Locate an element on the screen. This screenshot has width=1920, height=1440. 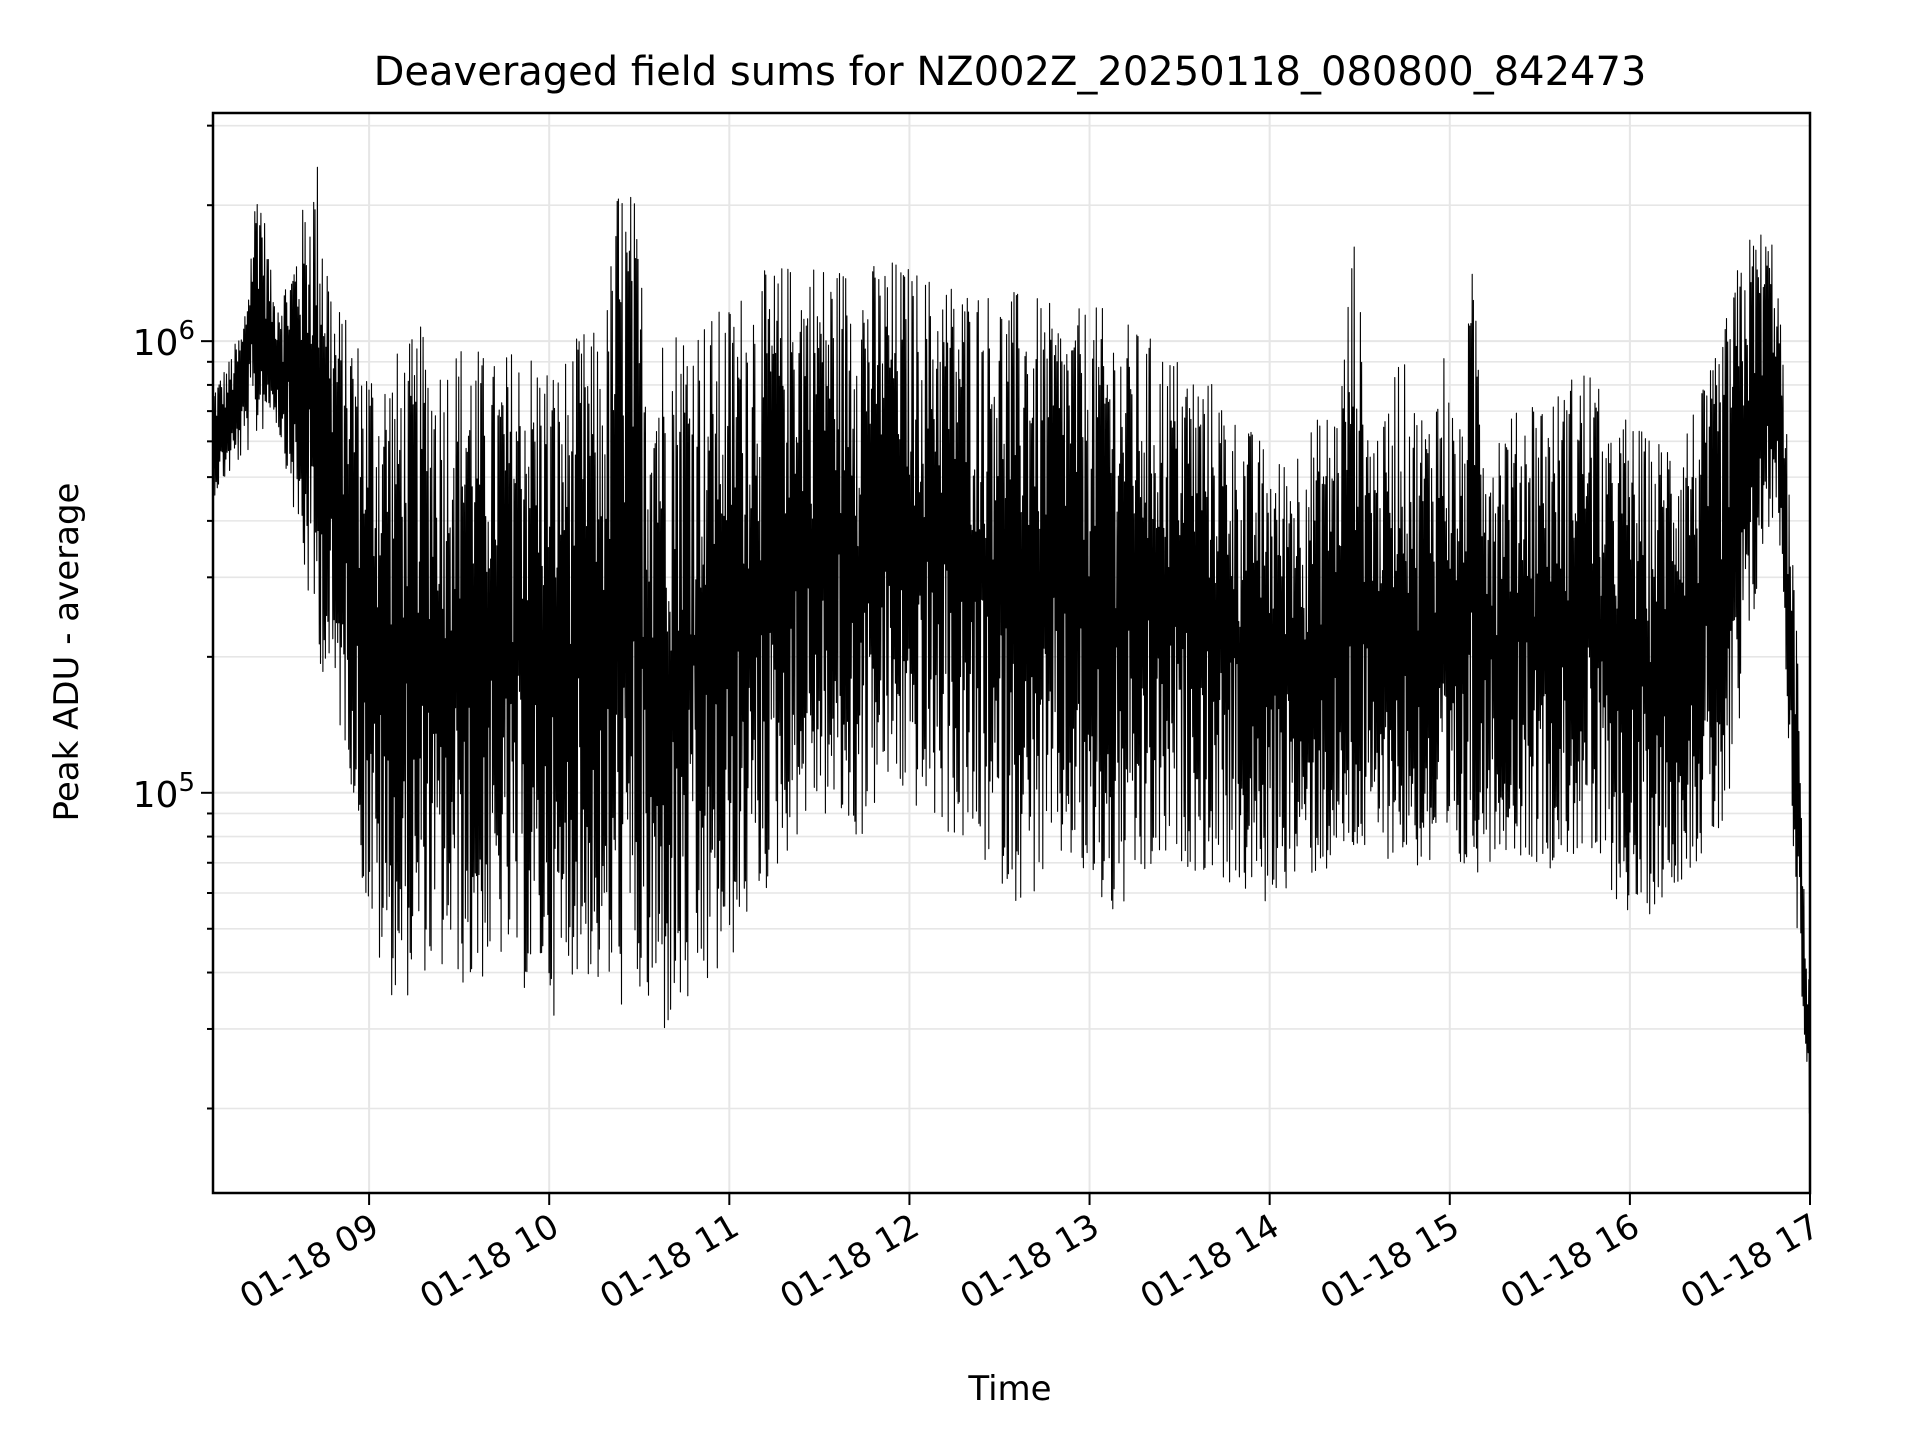
y-tick-label: 10⁵ is located at coordinates (164, 792).